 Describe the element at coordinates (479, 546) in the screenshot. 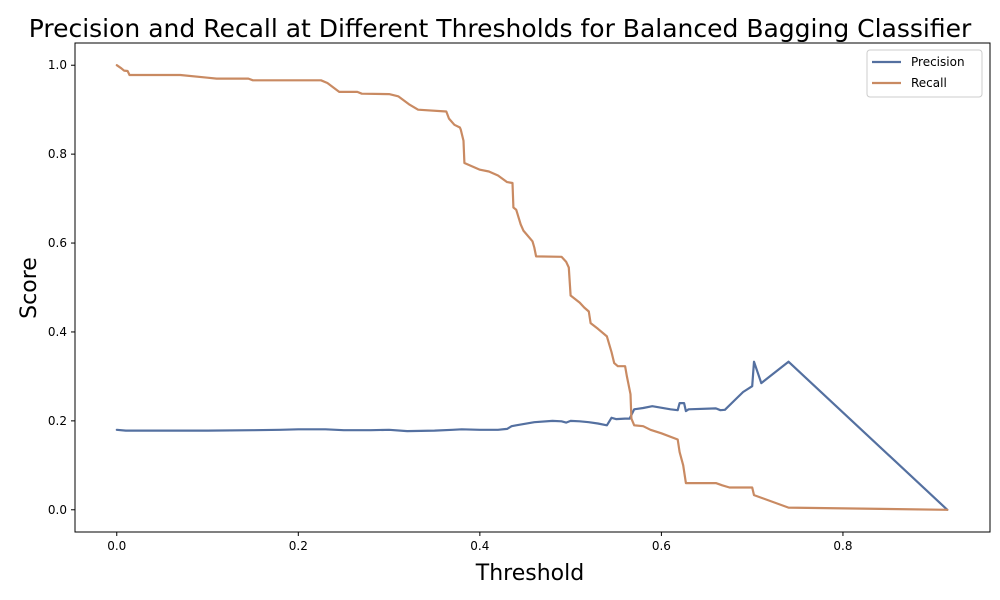

I see `x-tick-label: 0.4` at that location.